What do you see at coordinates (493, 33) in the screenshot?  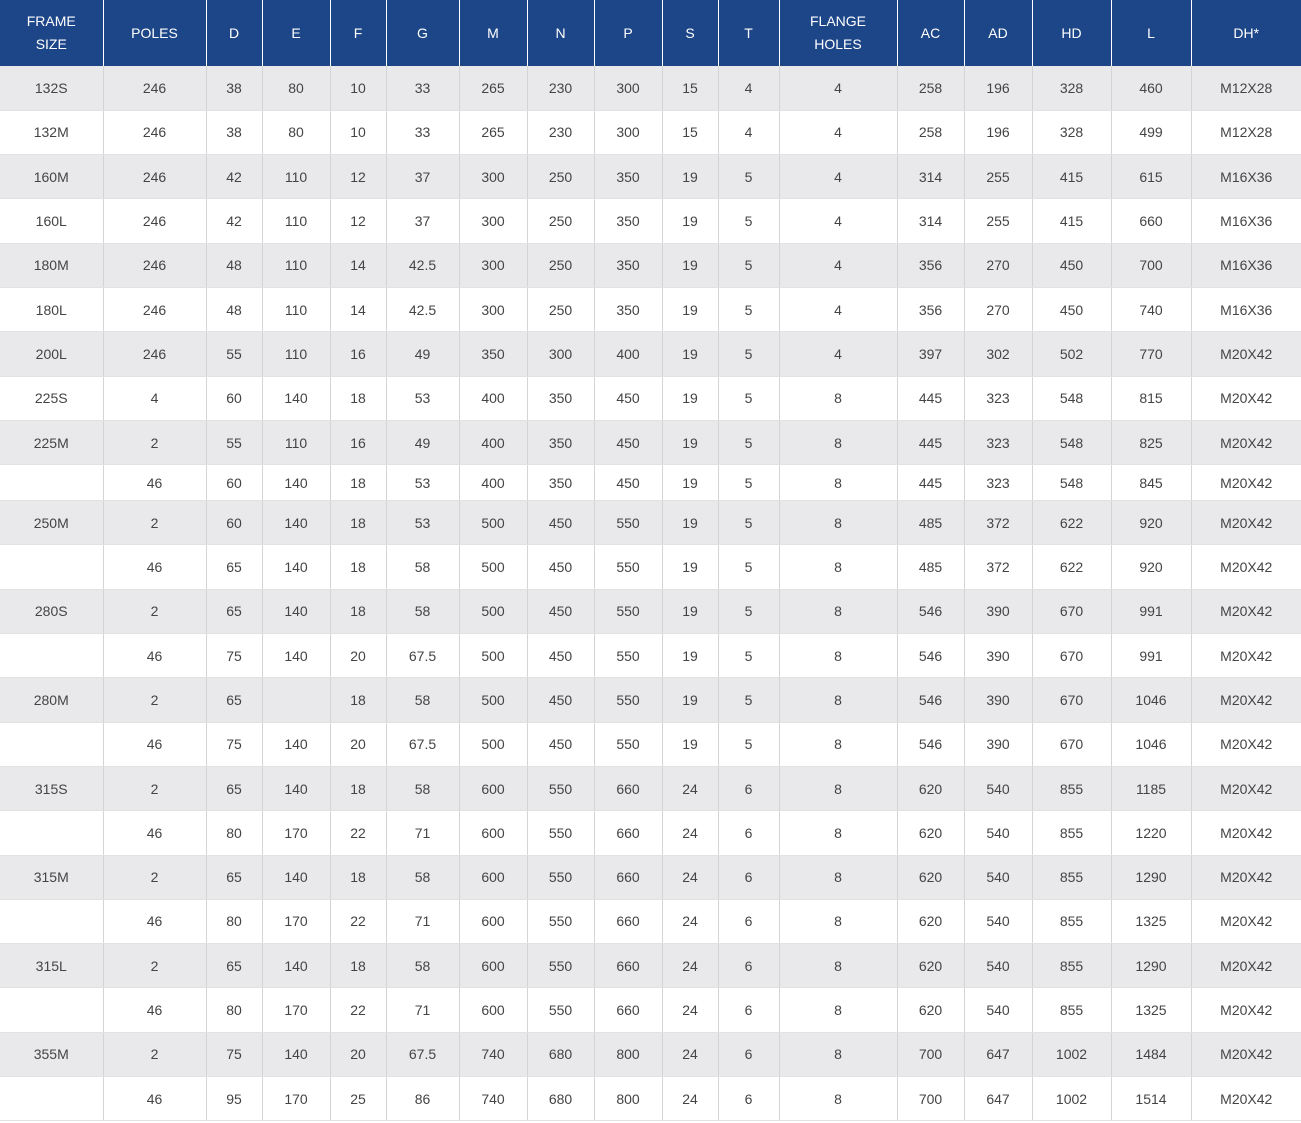 I see `column-header: M` at bounding box center [493, 33].